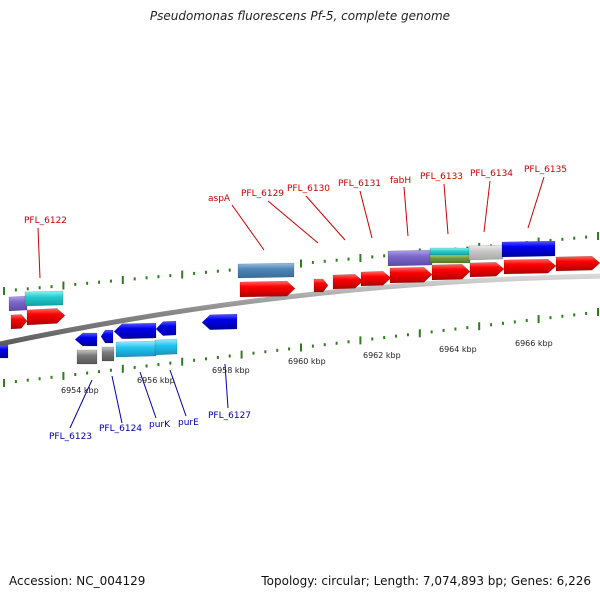 This screenshot has width=600, height=600. Describe the element at coordinates (160, 425) in the screenshot. I see `gene-label-reverse: purK` at that location.